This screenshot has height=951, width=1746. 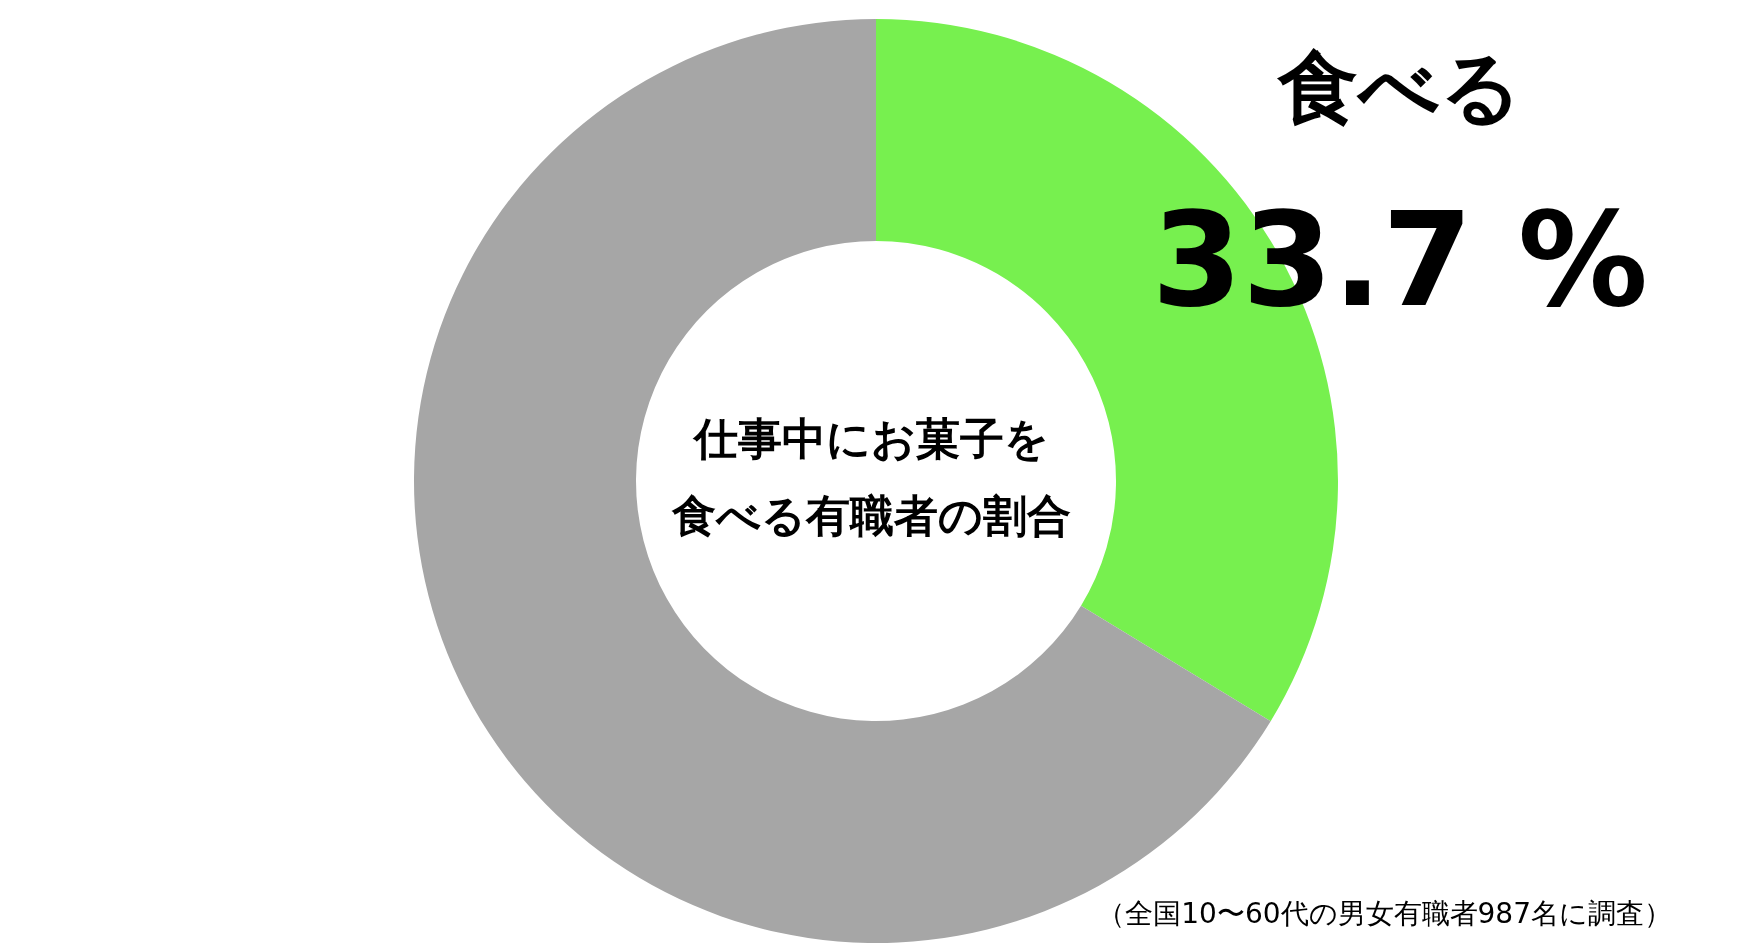 What do you see at coordinates (1399, 88) in the screenshot?
I see `slice-label: 食べる` at bounding box center [1399, 88].